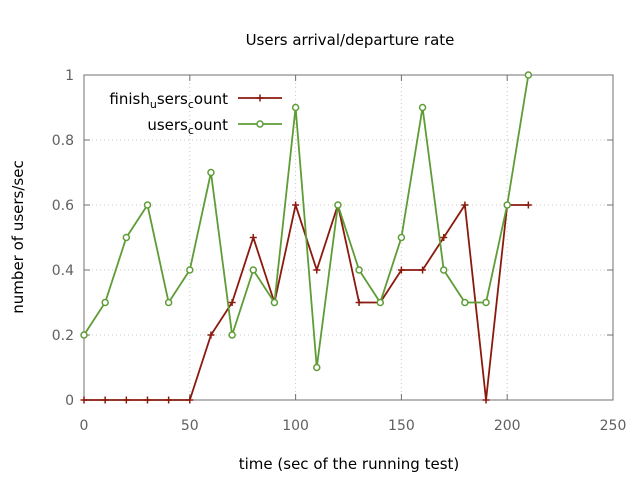 The width and height of the screenshot is (640, 480). Describe the element at coordinates (69, 401) in the screenshot. I see `y-tick-label: 0` at that location.